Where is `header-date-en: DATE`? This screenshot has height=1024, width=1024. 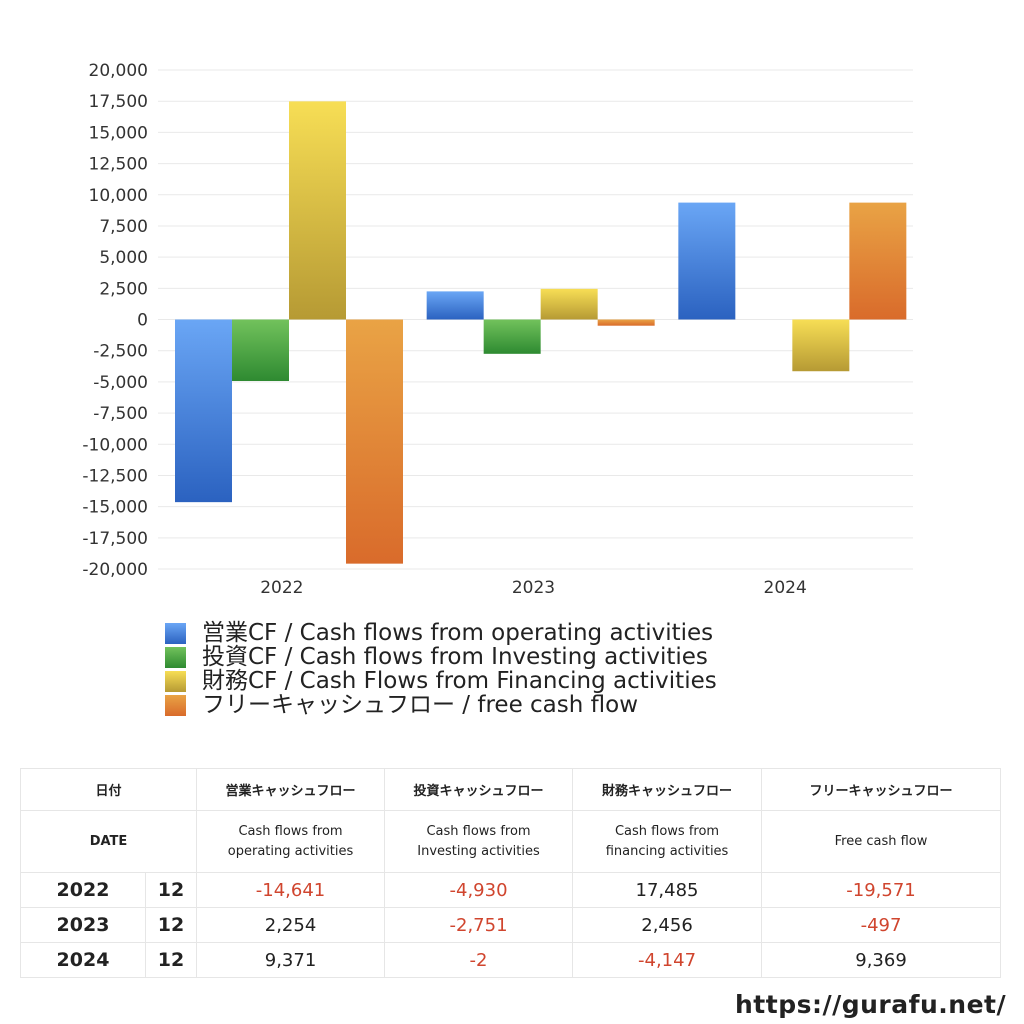
header-date-en: DATE is located at coordinates (108, 841).